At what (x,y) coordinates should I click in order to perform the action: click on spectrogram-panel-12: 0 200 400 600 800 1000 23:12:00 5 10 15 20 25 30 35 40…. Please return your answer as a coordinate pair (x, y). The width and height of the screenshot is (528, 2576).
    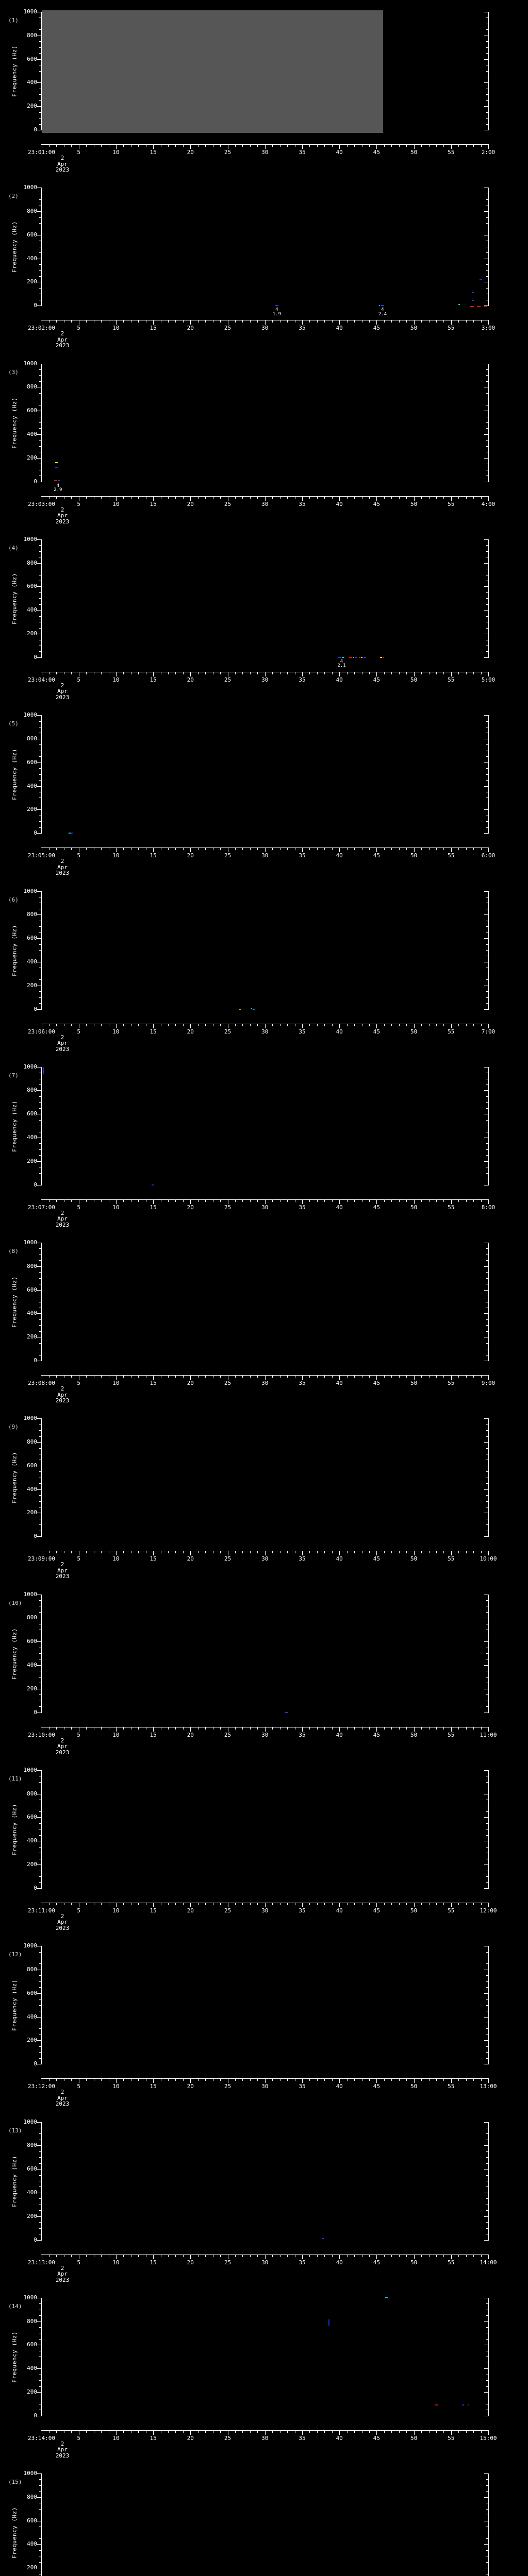
    Looking at the image, I should click on (264, 2022).